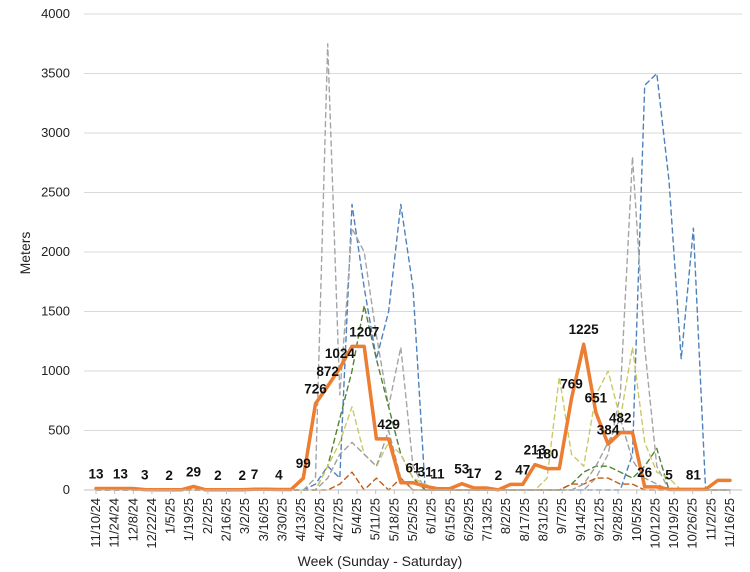 The width and height of the screenshot is (750, 572). I want to click on x-tick-label: 11/24/24, so click(114, 523).